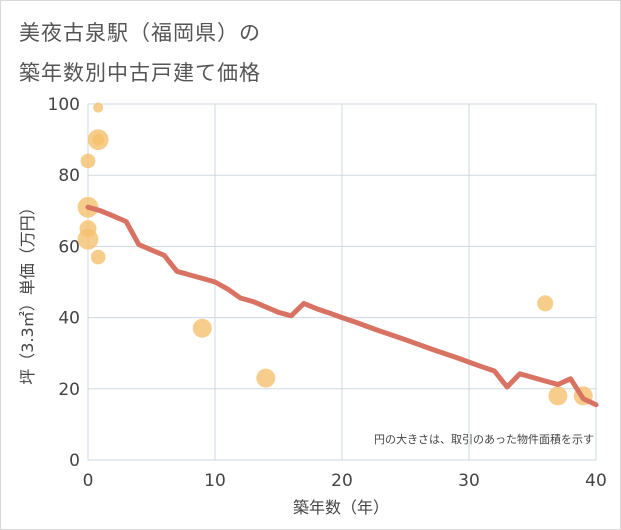  Describe the element at coordinates (69, 390) in the screenshot. I see `y-tick-label-1: 20` at that location.